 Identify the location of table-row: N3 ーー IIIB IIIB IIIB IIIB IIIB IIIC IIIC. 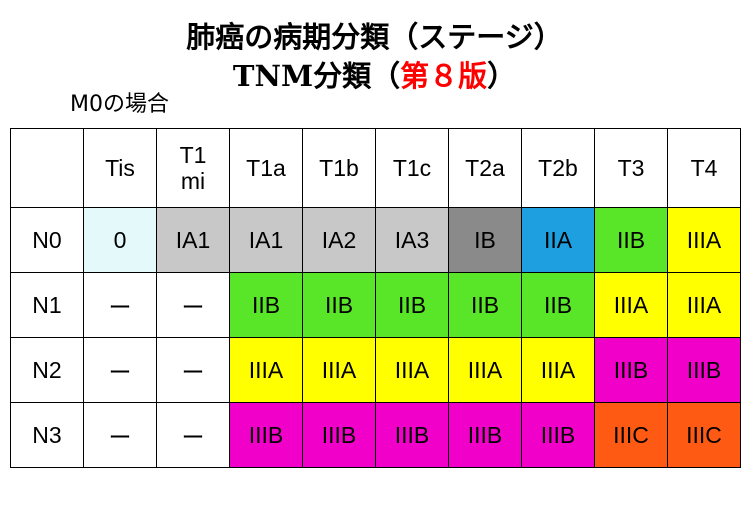
(375, 435).